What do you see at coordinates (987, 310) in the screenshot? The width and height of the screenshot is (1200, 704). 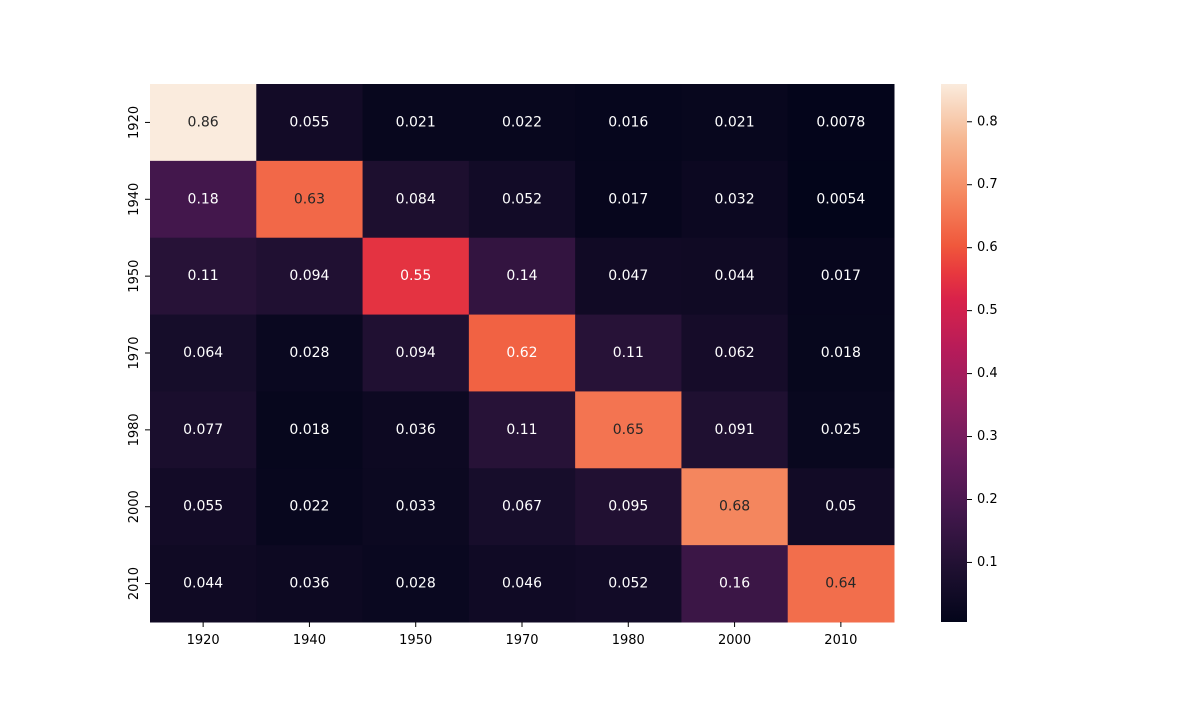 I see `colorbar-tick-label: 0.5` at bounding box center [987, 310].